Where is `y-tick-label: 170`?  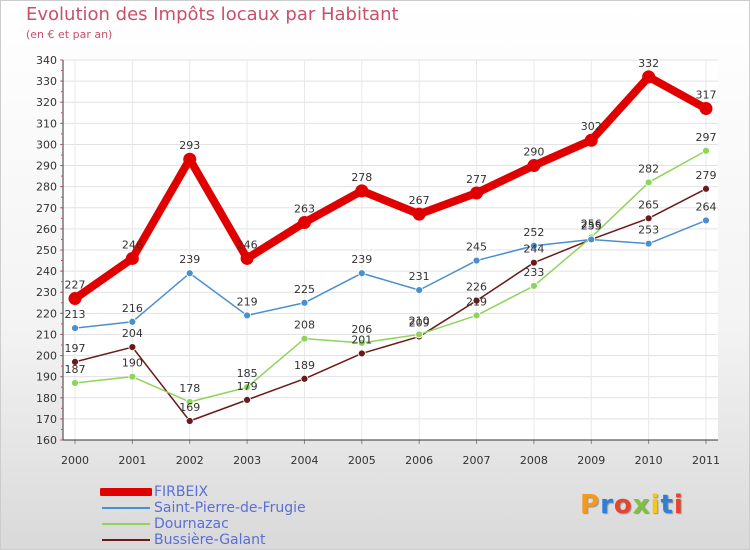 y-tick-label: 170 is located at coordinates (46, 419).